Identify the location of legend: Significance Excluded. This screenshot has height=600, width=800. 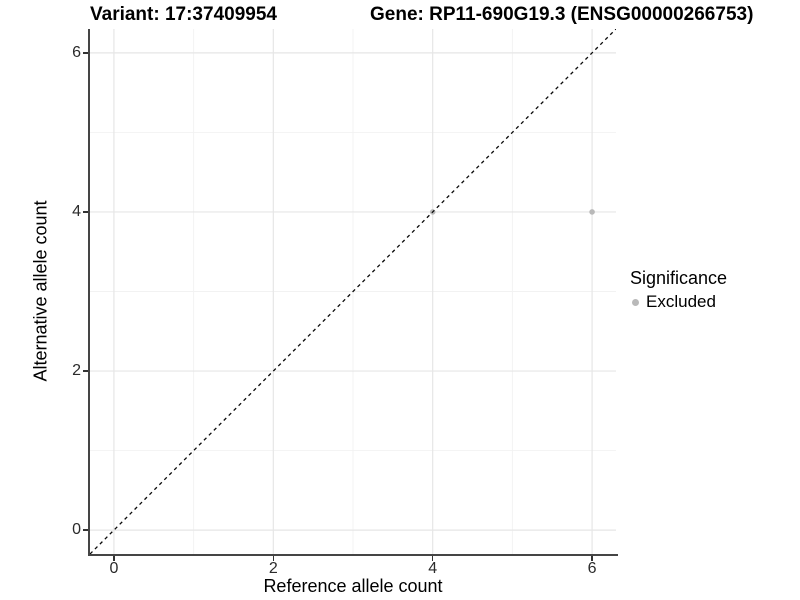
(678, 290).